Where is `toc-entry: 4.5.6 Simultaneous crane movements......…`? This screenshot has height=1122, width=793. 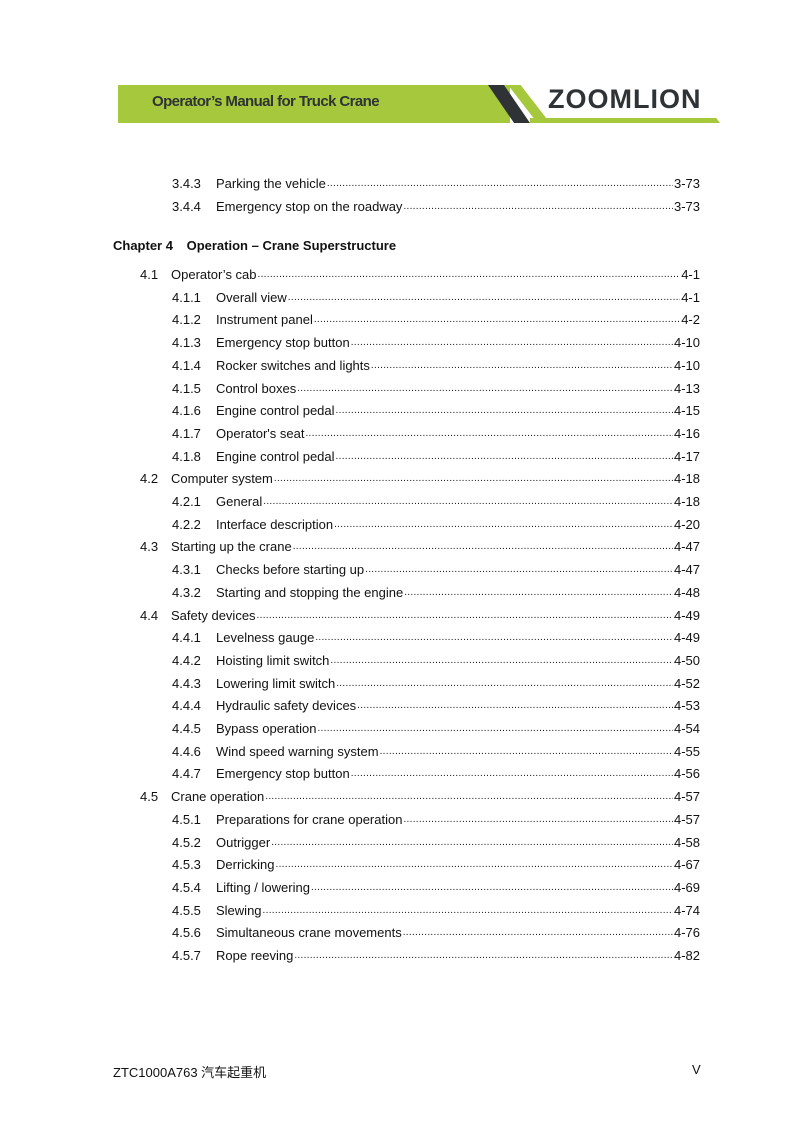
toc-entry: 4.5.6 Simultaneous crane movements......… is located at coordinates (396, 933).